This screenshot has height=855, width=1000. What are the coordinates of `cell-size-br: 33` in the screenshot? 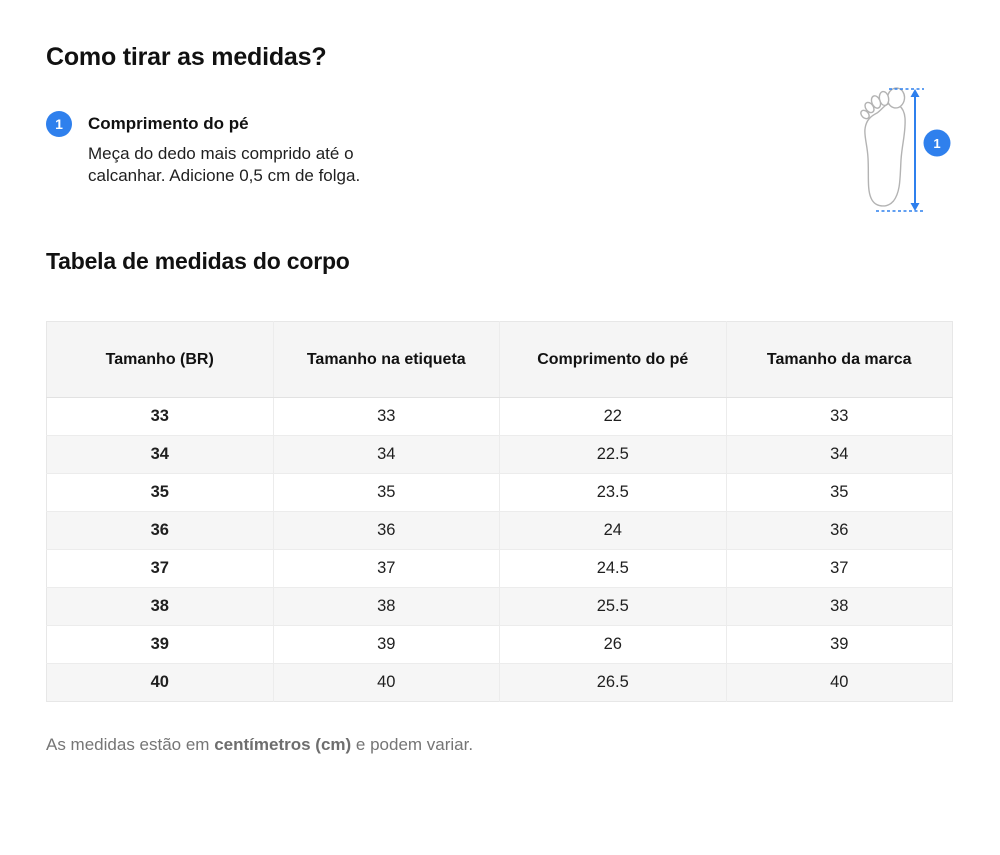 It's located at (159, 416).